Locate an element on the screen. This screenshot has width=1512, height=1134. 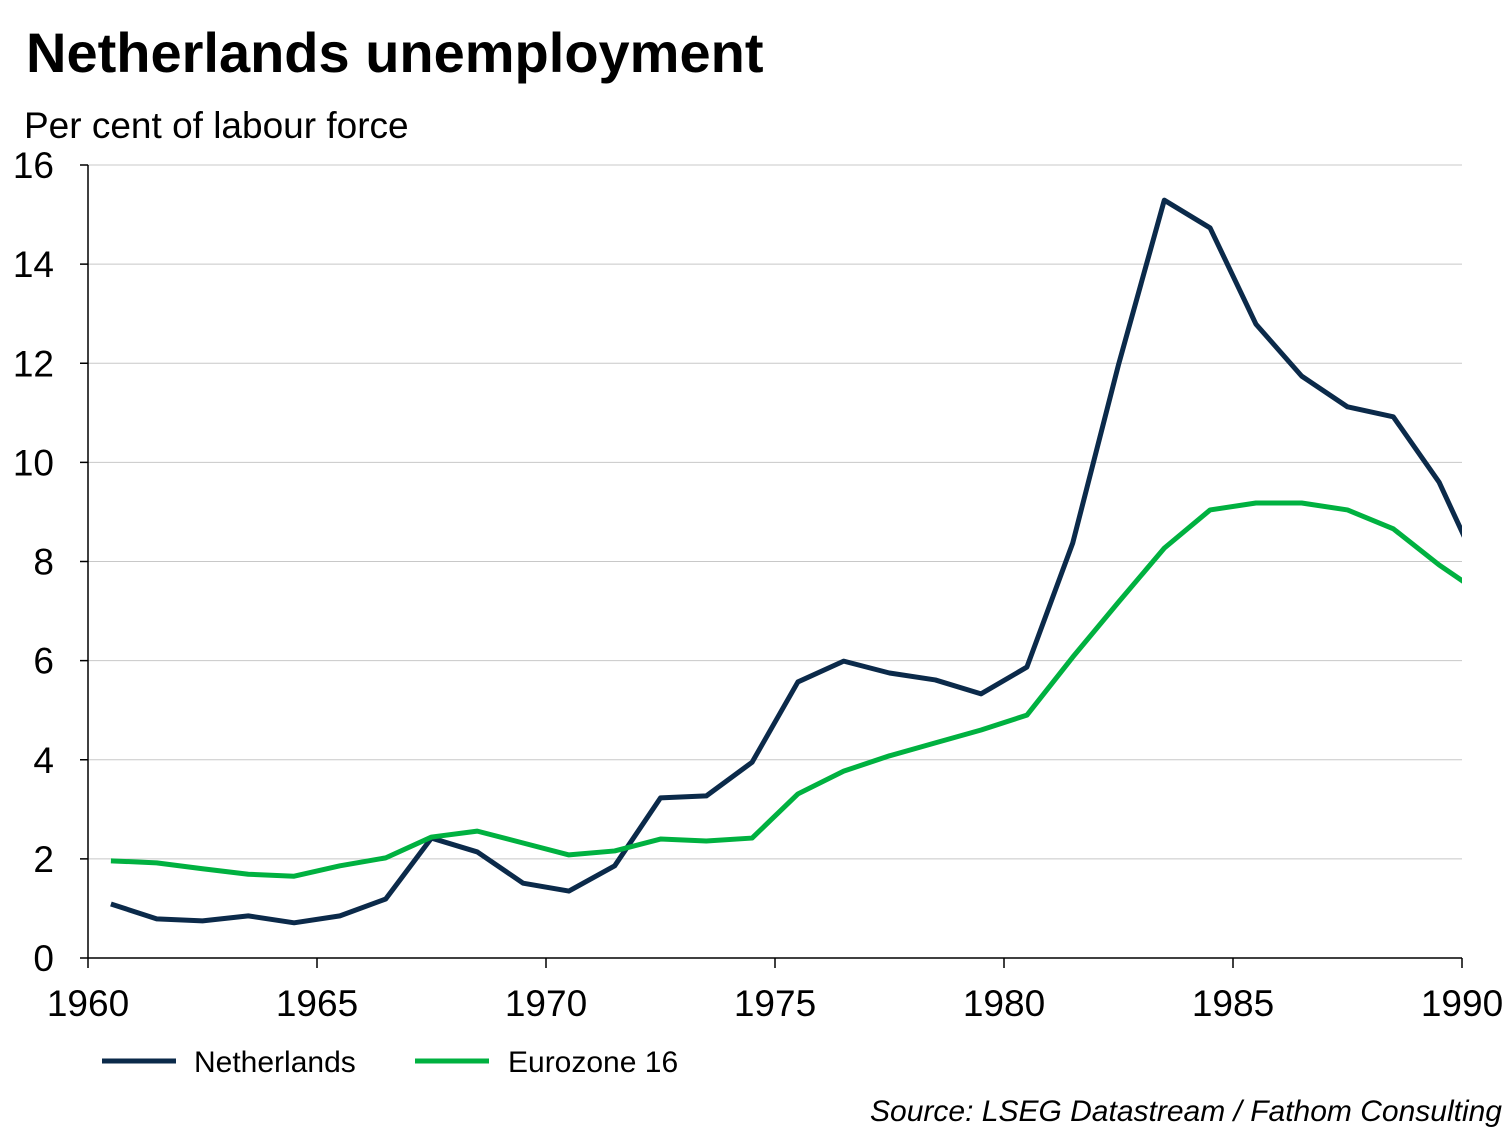
x-tick-label: 1970 is located at coordinates (546, 1003).